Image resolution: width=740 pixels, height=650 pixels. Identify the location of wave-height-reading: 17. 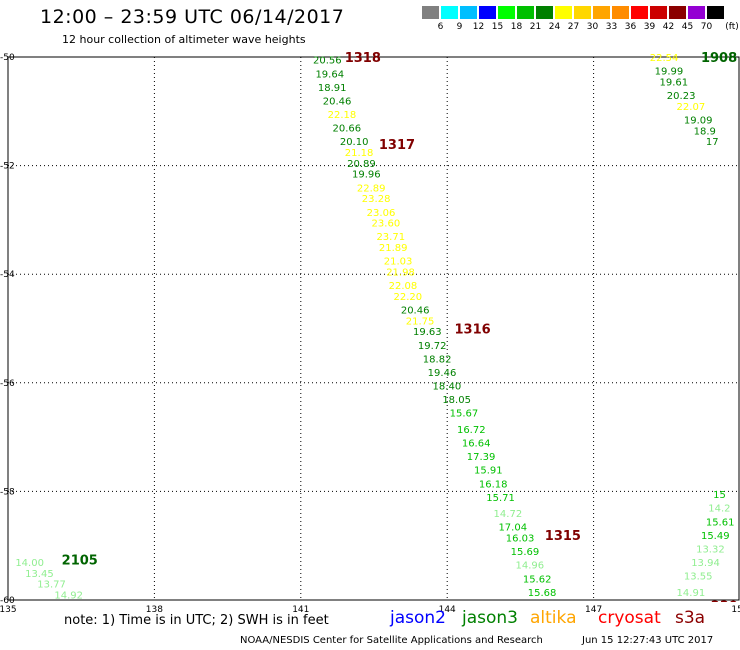
(712, 142).